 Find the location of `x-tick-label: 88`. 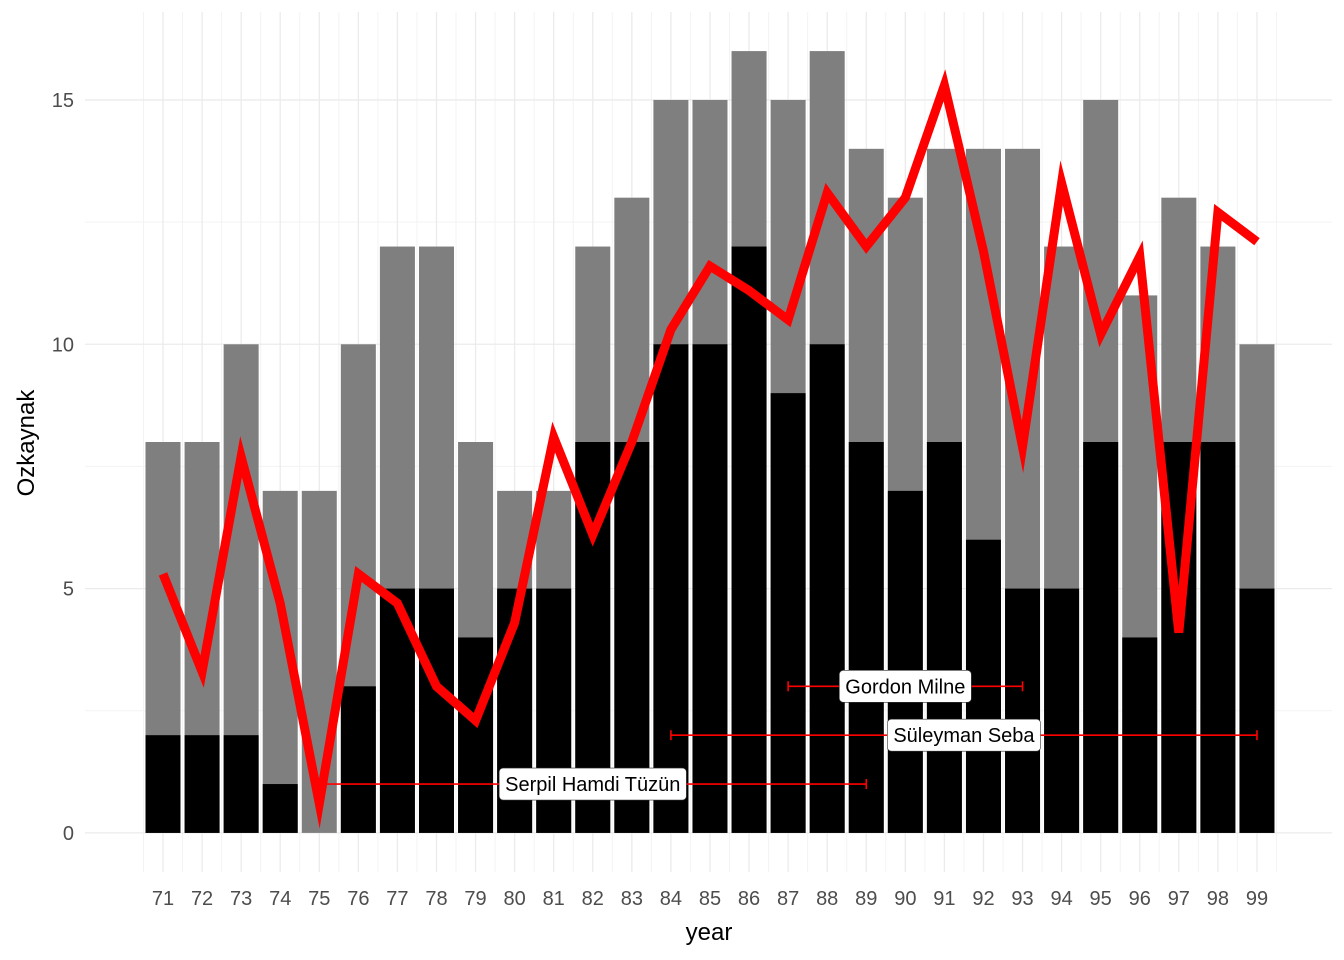

x-tick-label: 88 is located at coordinates (827, 899).